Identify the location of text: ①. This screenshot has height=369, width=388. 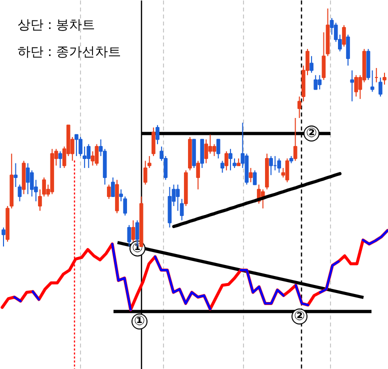
(140, 321).